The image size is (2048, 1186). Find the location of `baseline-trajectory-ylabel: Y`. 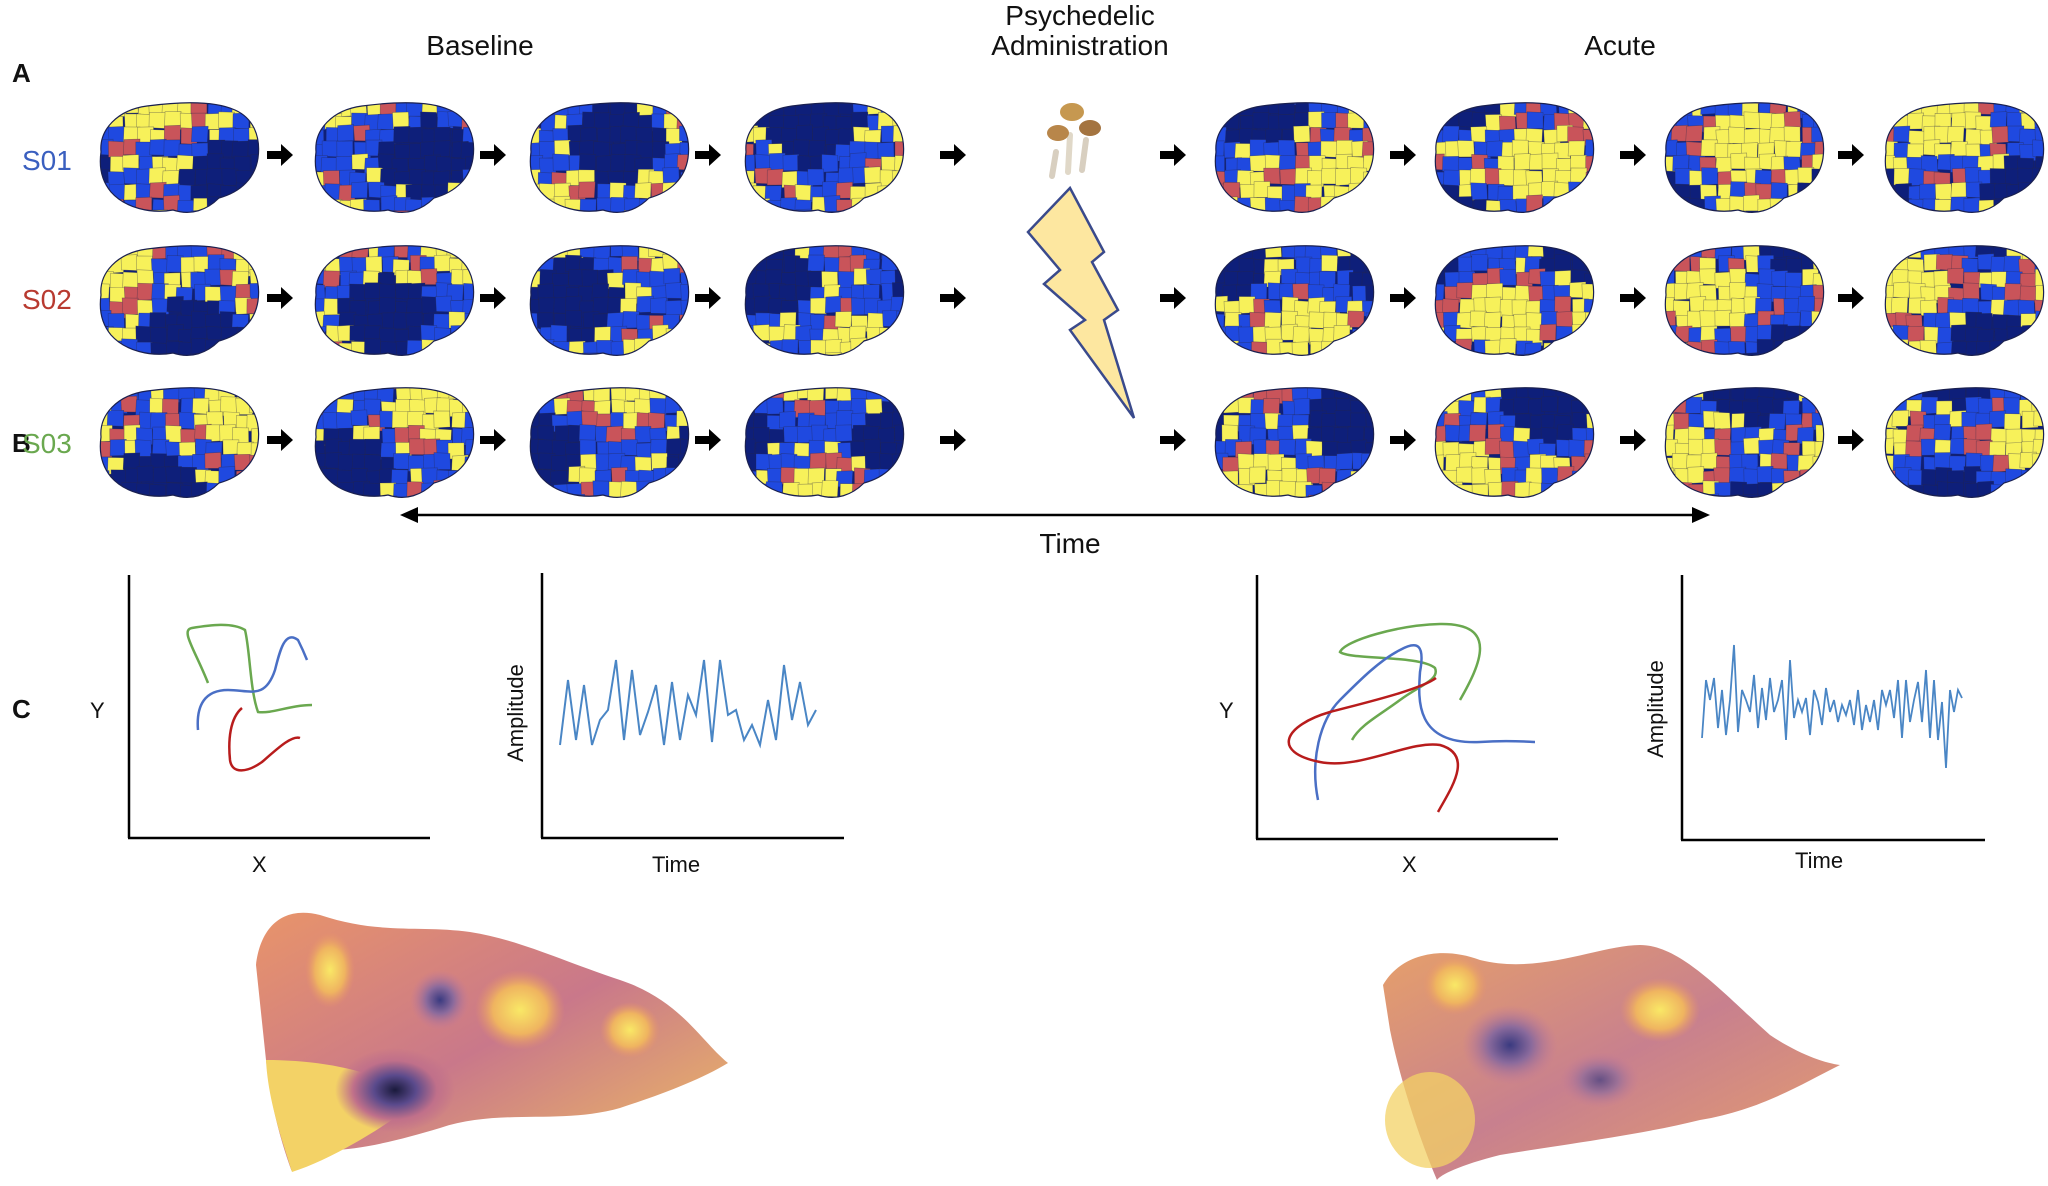

baseline-trajectory-ylabel: Y is located at coordinates (97, 710).